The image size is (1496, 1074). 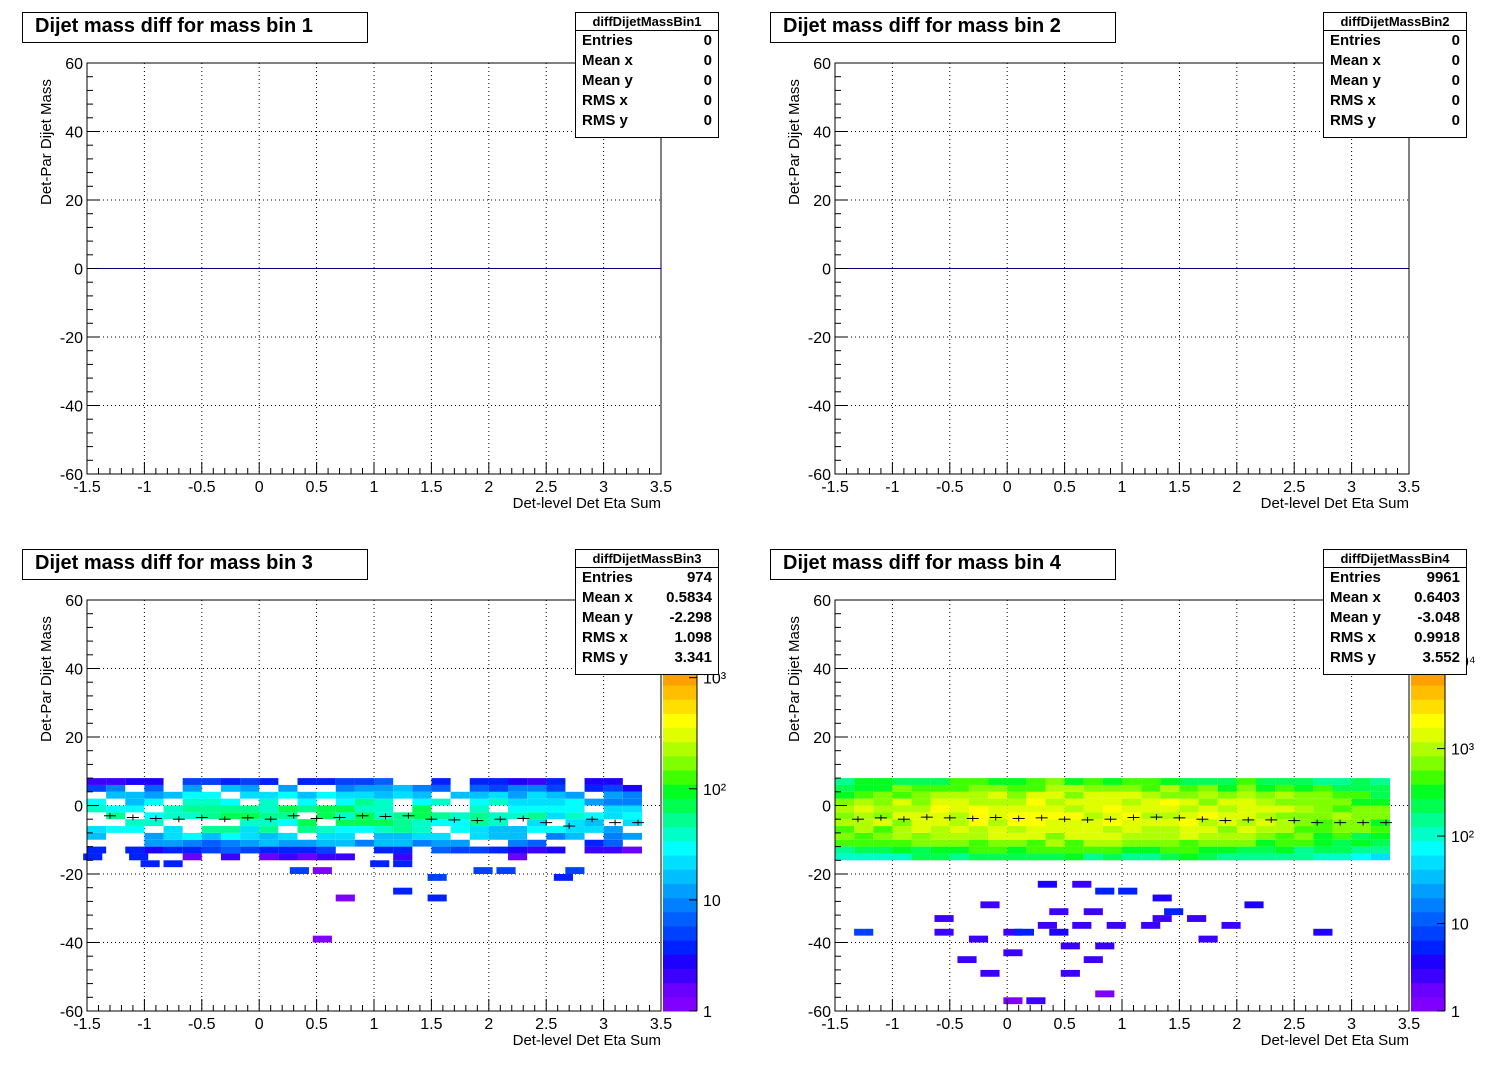 What do you see at coordinates (950, 1024) in the screenshot?
I see `x-tick-label: -0.5` at bounding box center [950, 1024].